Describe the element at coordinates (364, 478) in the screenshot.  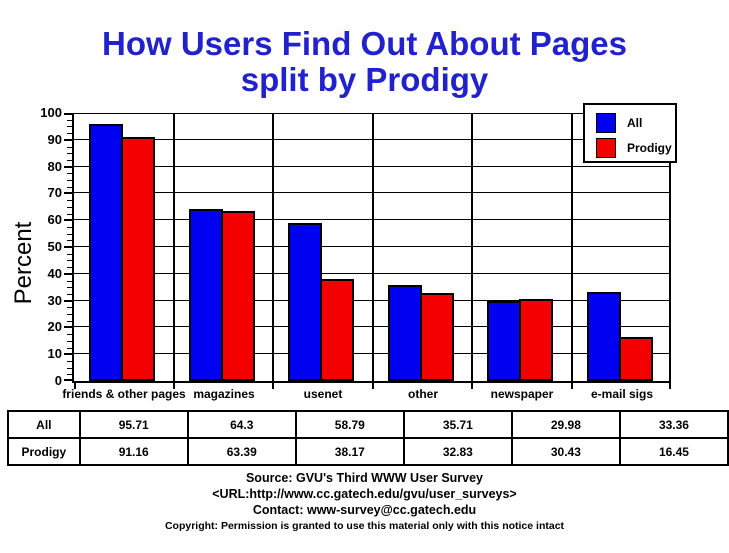
I see `footer-source: Source: GVU's Third WWW User Survey` at that location.